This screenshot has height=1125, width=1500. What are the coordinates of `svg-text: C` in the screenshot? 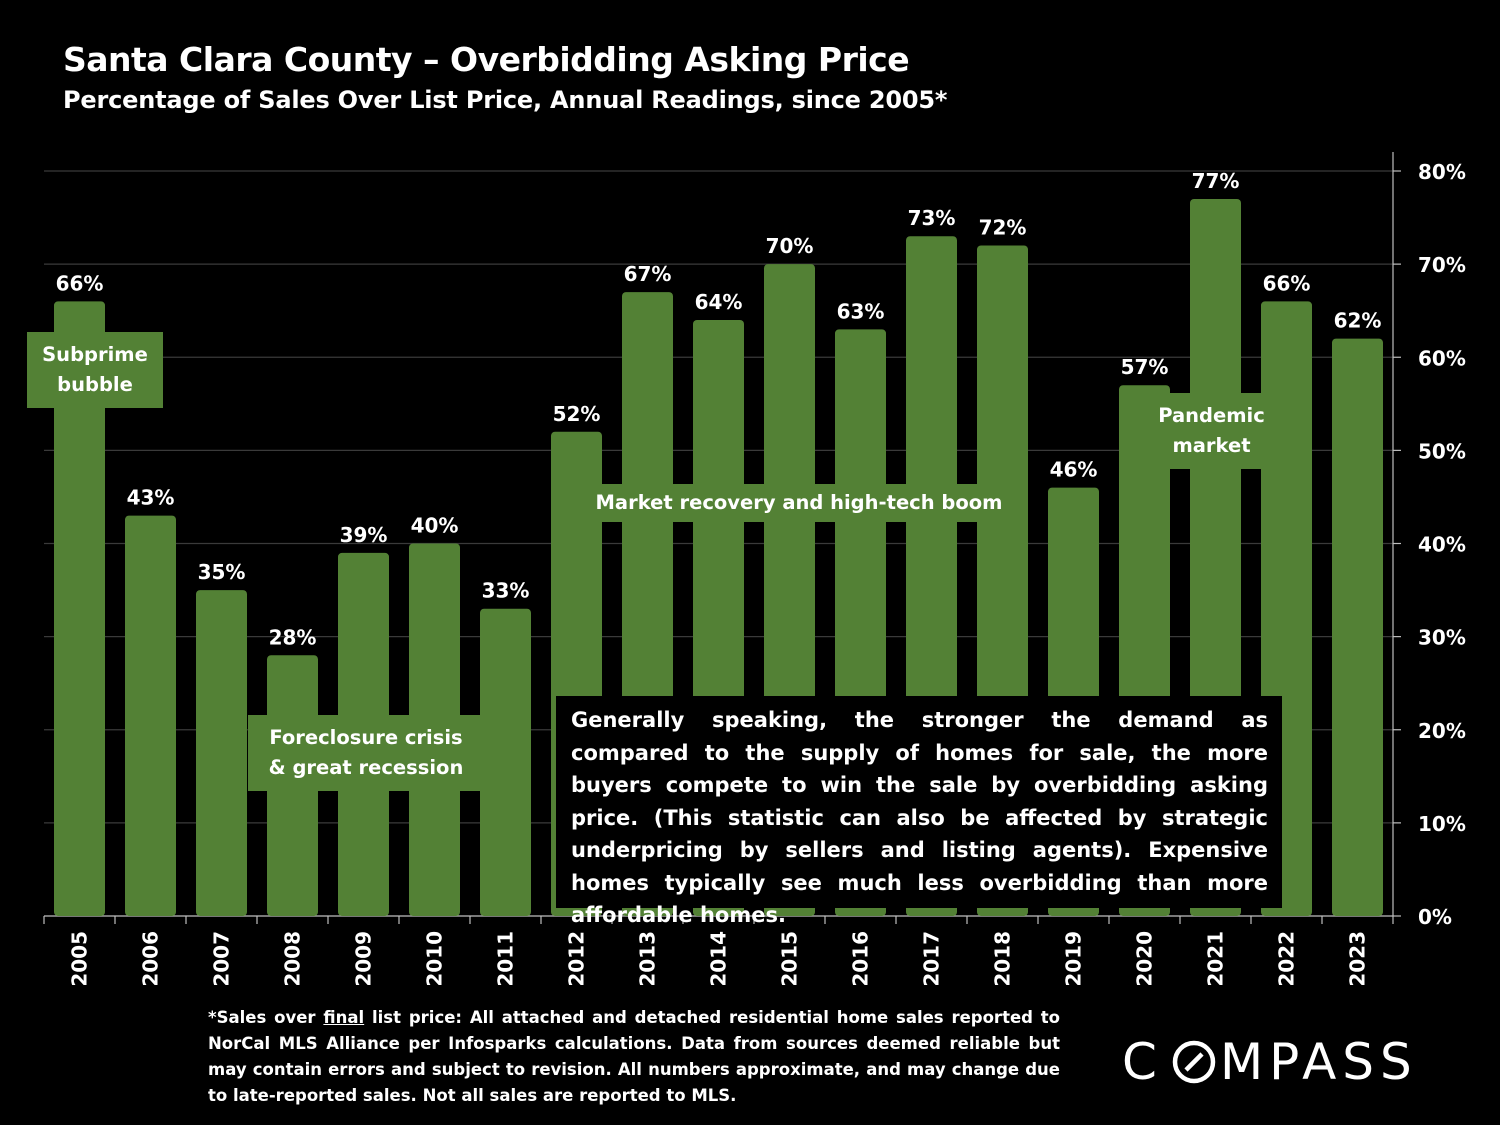 It's located at (1142, 1062).